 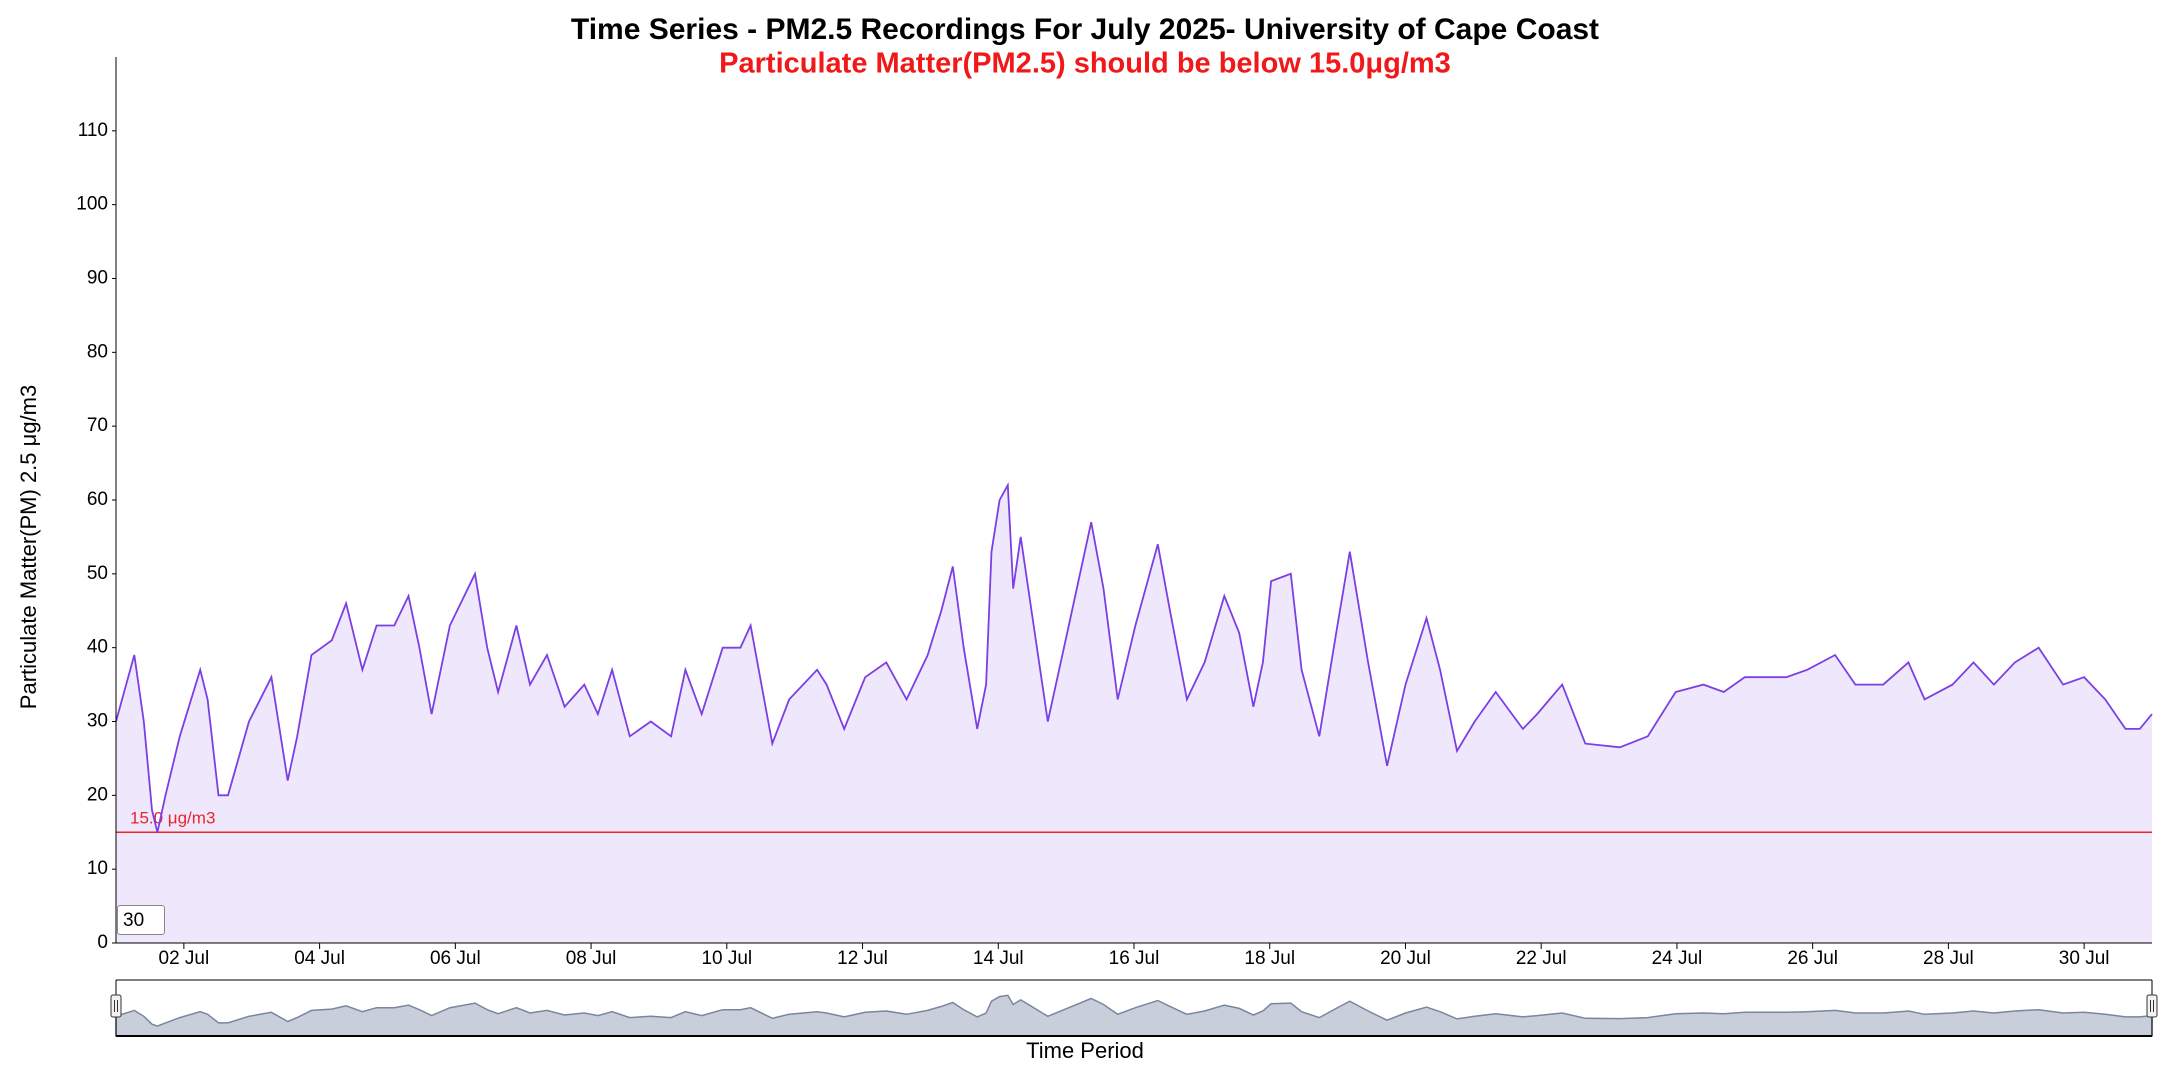 I want to click on y-tick-label: 40, so click(x=97, y=647).